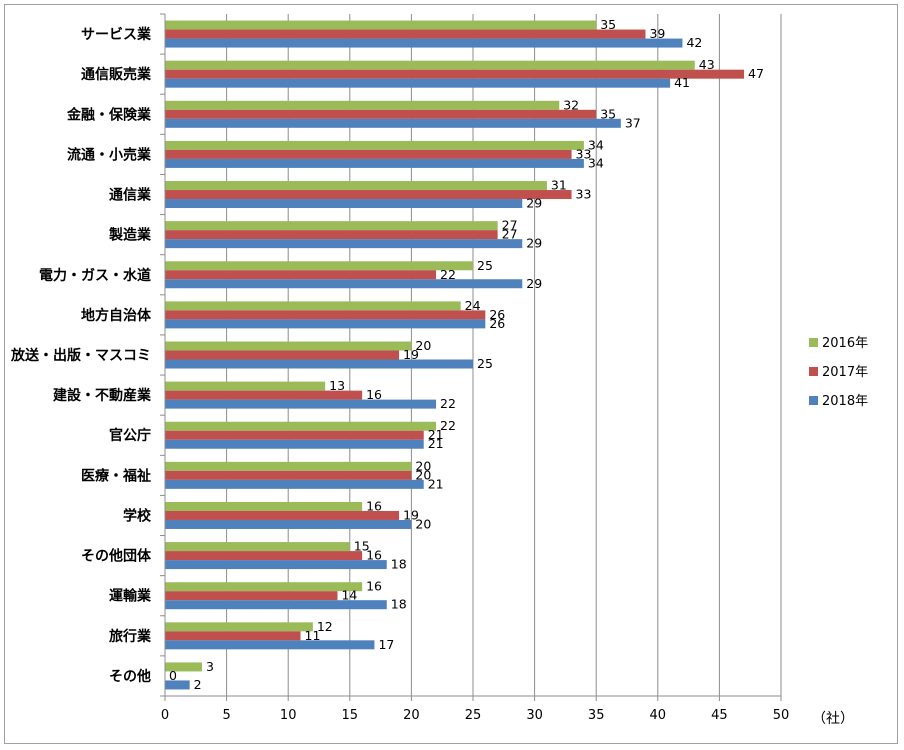 The width and height of the screenshot is (904, 750). What do you see at coordinates (173, 675) in the screenshot?
I see `data-label: 0` at bounding box center [173, 675].